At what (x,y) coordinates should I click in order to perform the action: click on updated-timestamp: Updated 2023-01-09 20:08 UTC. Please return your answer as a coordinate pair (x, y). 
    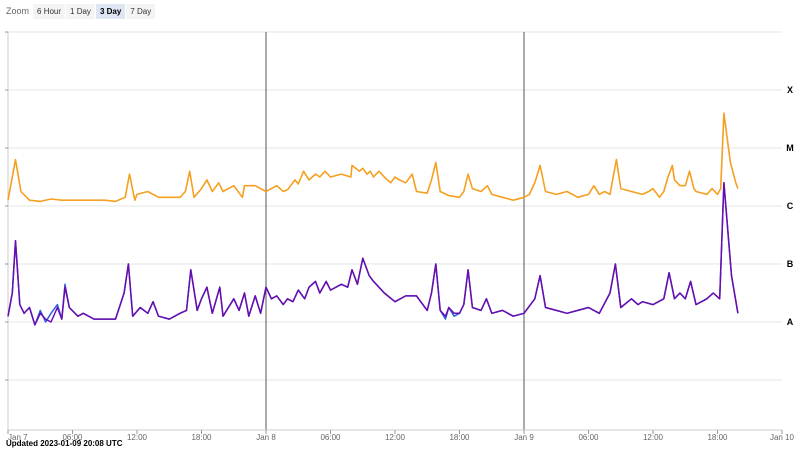
    Looking at the image, I should click on (64, 443).